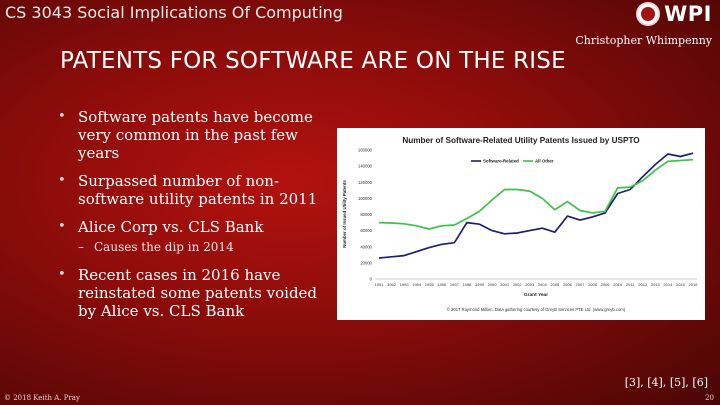  Describe the element at coordinates (313, 61) in the screenshot. I see `slide-title: PATENTS FOR SOFTWARE ARE ON THE RISE` at that location.